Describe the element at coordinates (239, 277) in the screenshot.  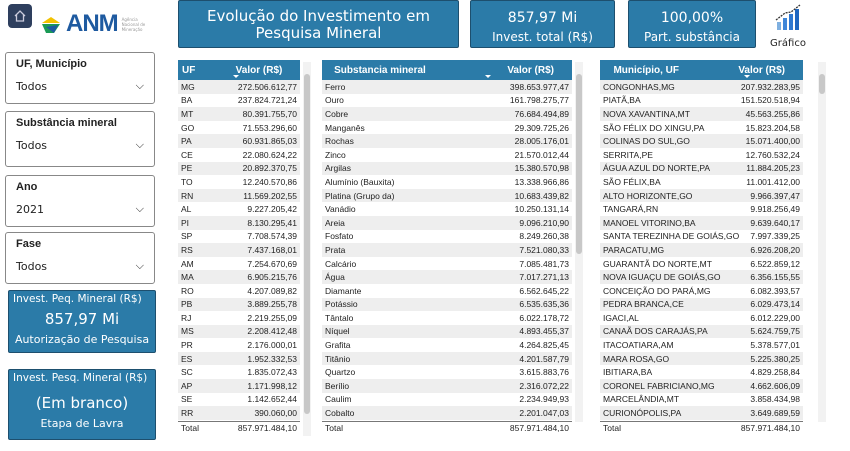
I see `table-row: MA 6.905.215,76` at that location.